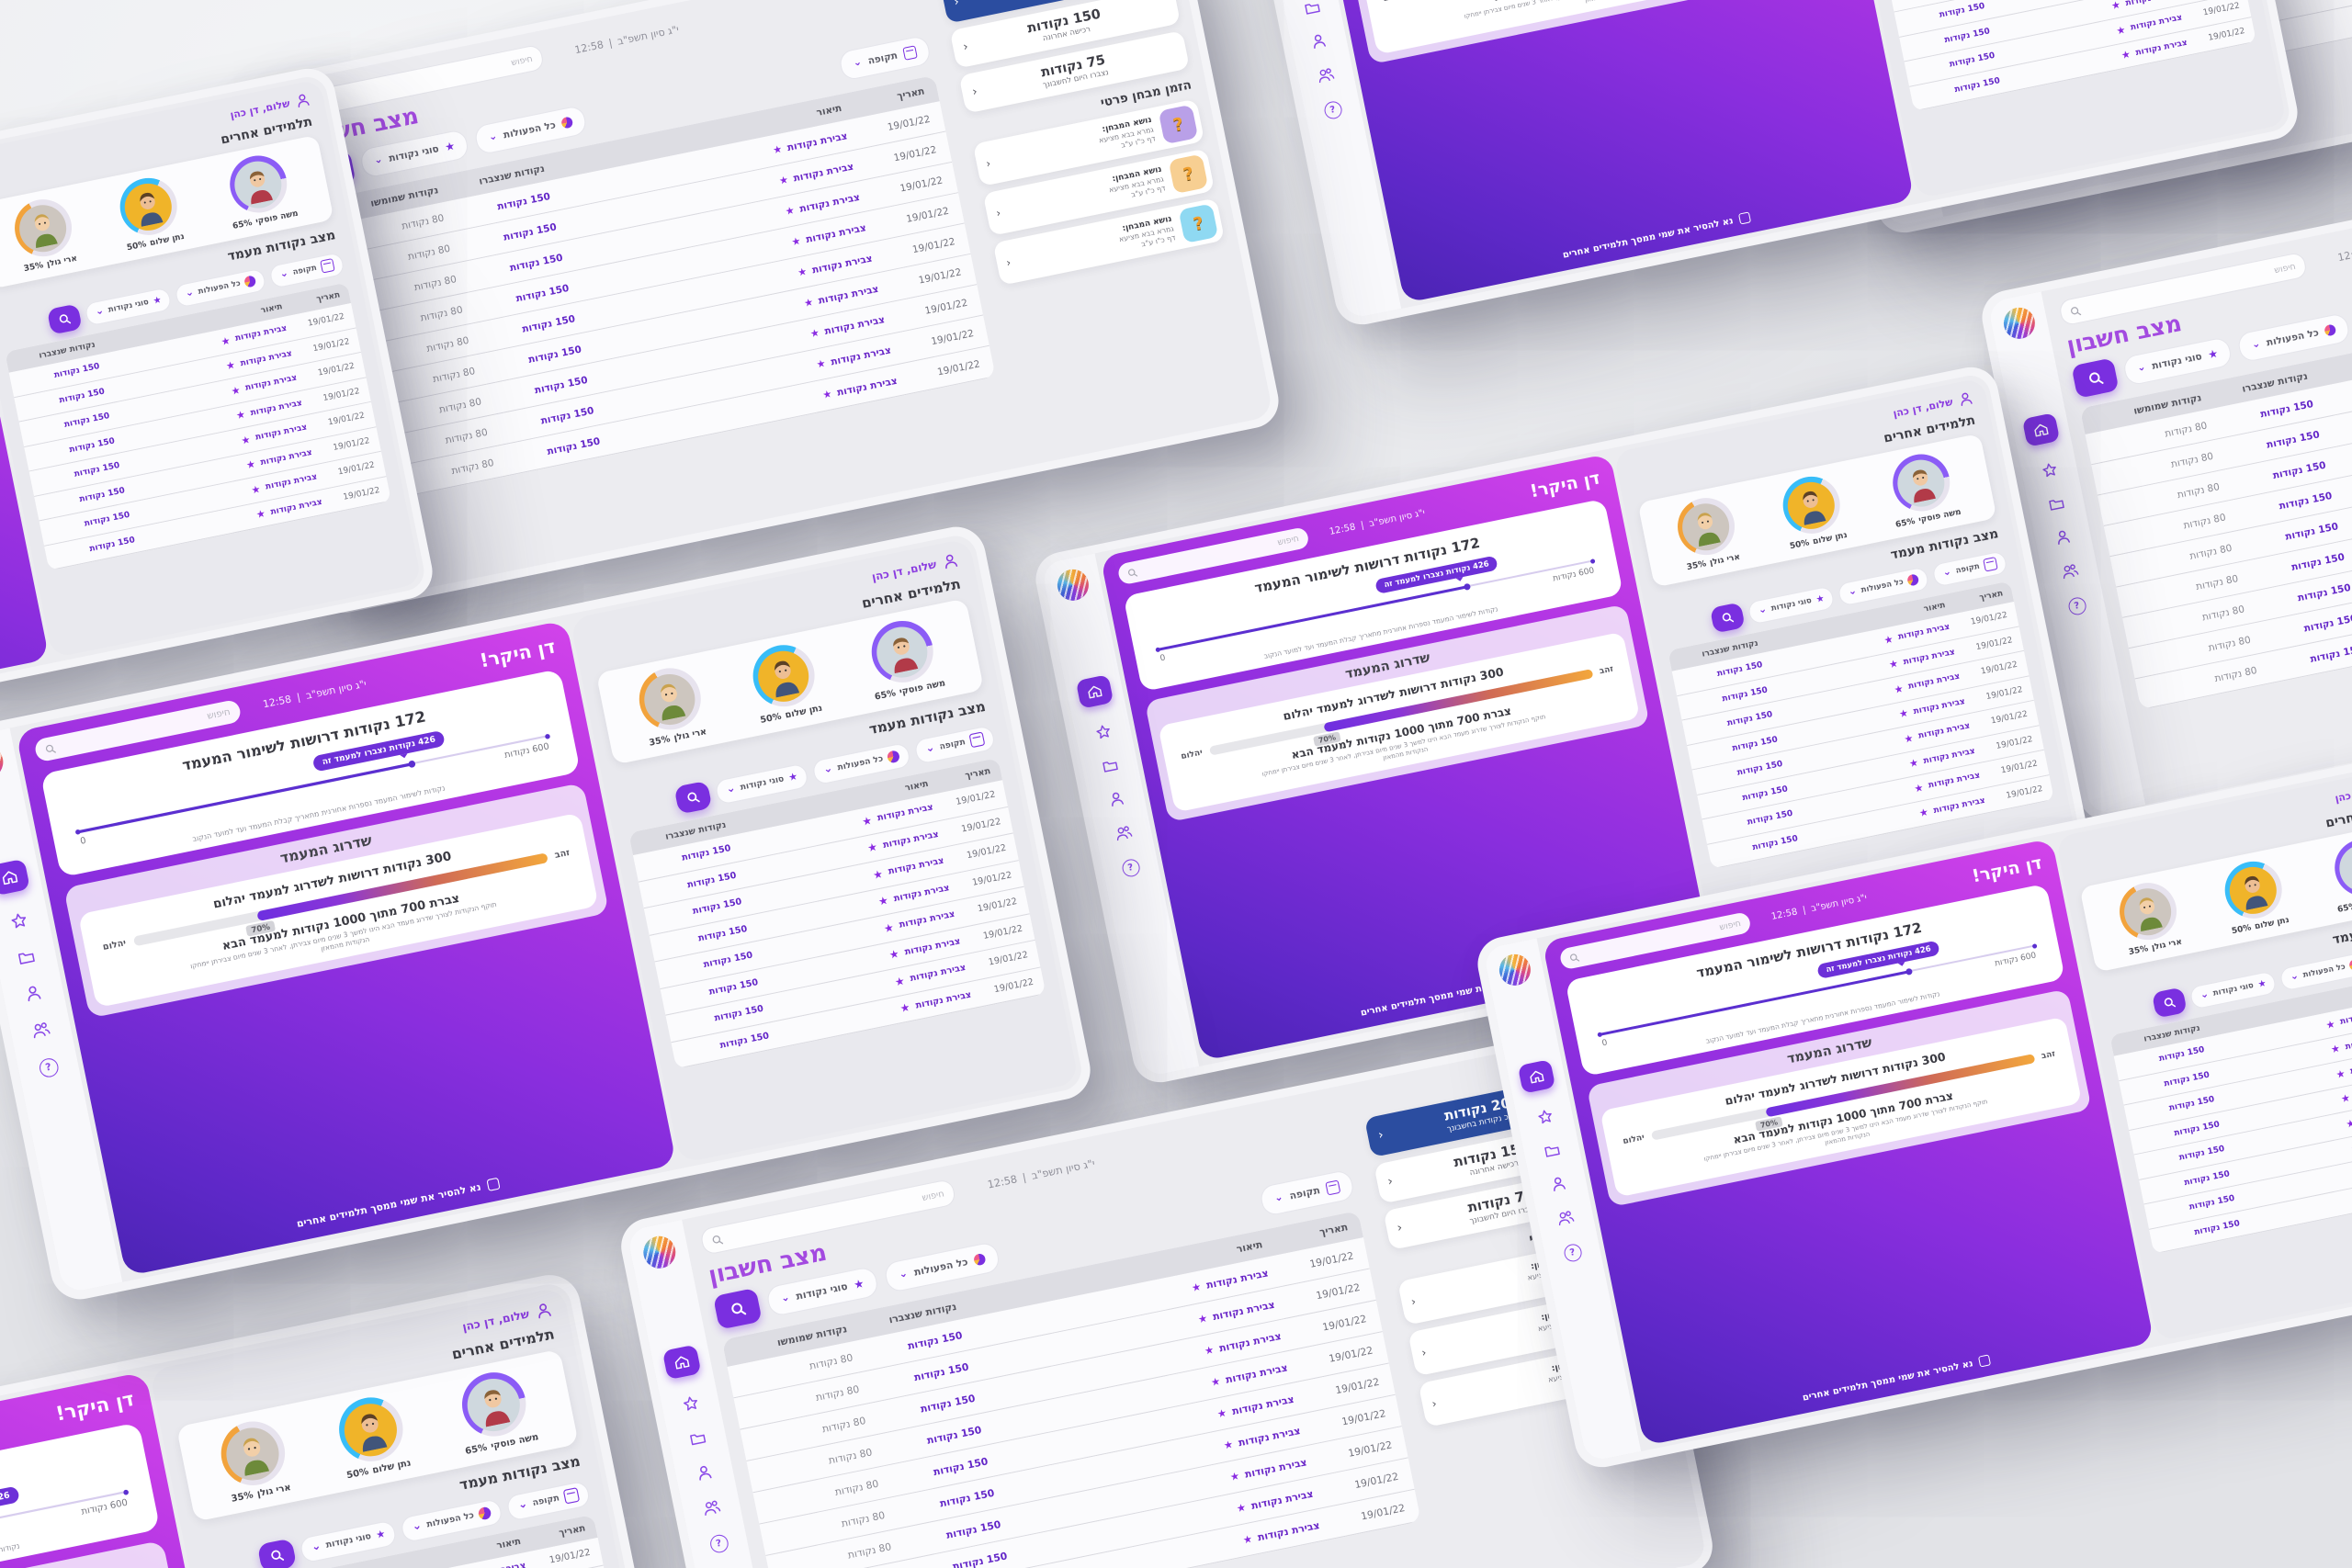 This screenshot has height=1568, width=2352. Describe the element at coordinates (567, 123) in the screenshot. I see `pie-icon` at that location.